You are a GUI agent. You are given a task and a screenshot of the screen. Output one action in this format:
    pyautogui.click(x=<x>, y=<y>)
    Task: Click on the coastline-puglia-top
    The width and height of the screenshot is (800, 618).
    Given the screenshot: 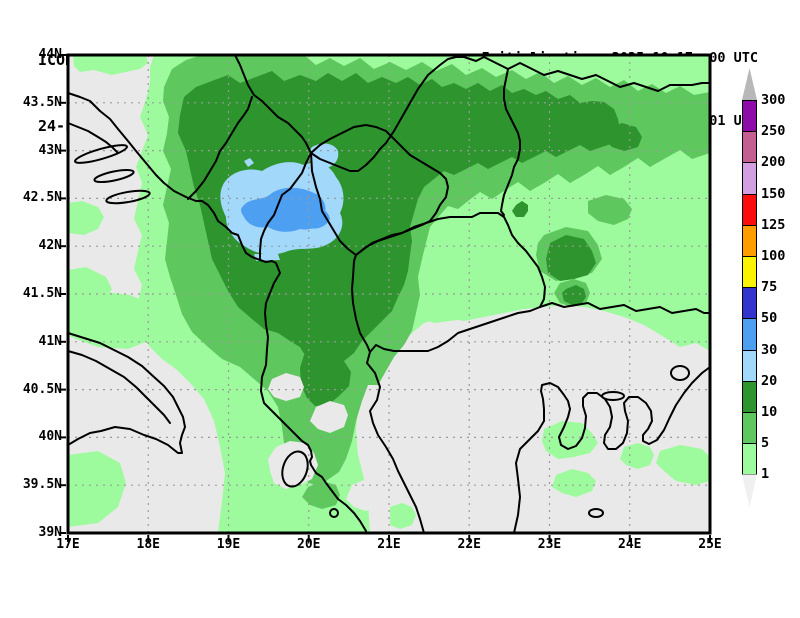 What is the action you would take?
    pyautogui.click(x=126, y=393)
    